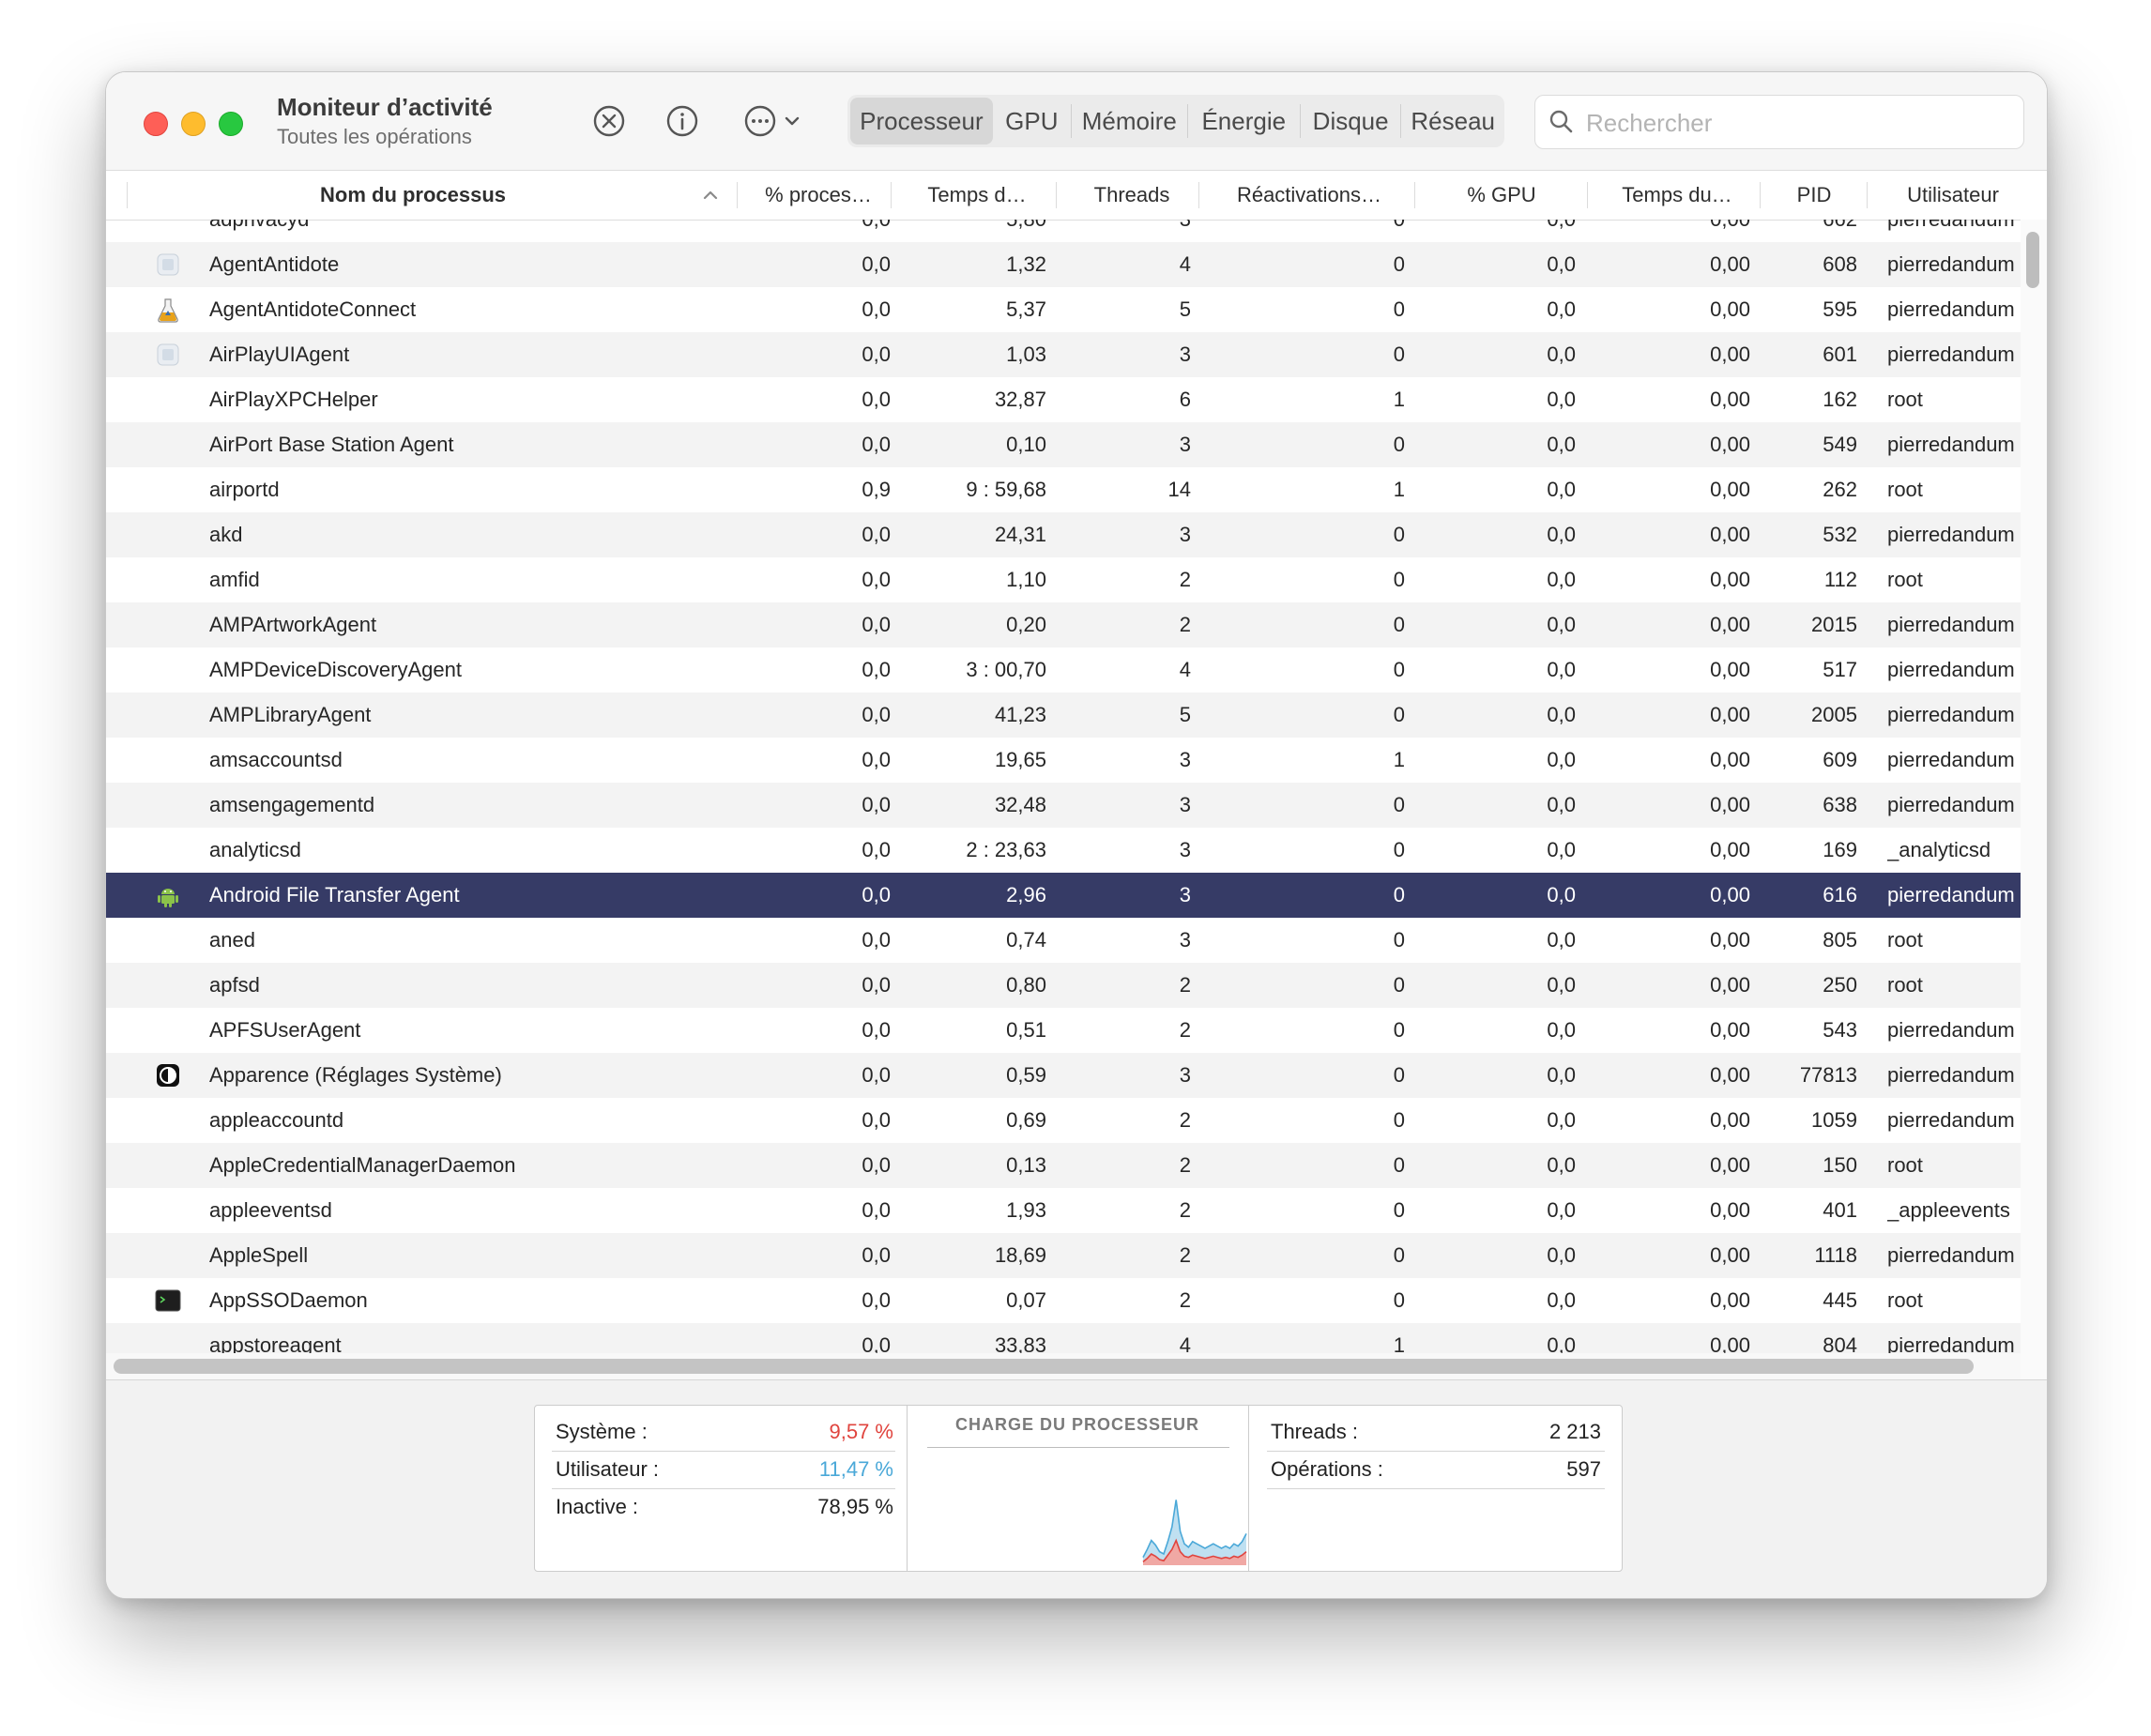  What do you see at coordinates (1063, 985) in the screenshot?
I see `table-row: apfsd 0,0 0,80 2 0 0,0 0,00 250 root` at bounding box center [1063, 985].